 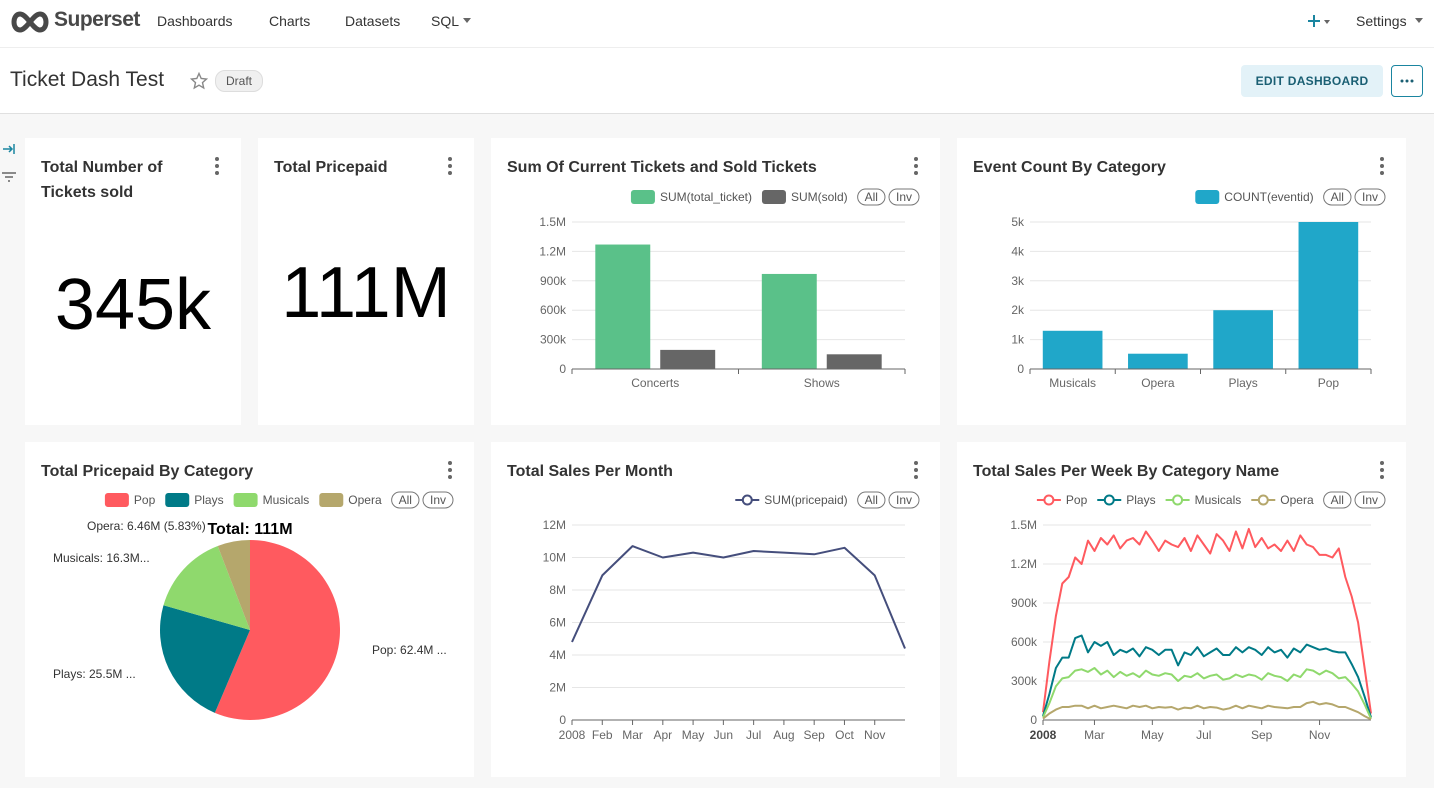 What do you see at coordinates (554, 525) in the screenshot?
I see `y-tick-label: 12M` at bounding box center [554, 525].